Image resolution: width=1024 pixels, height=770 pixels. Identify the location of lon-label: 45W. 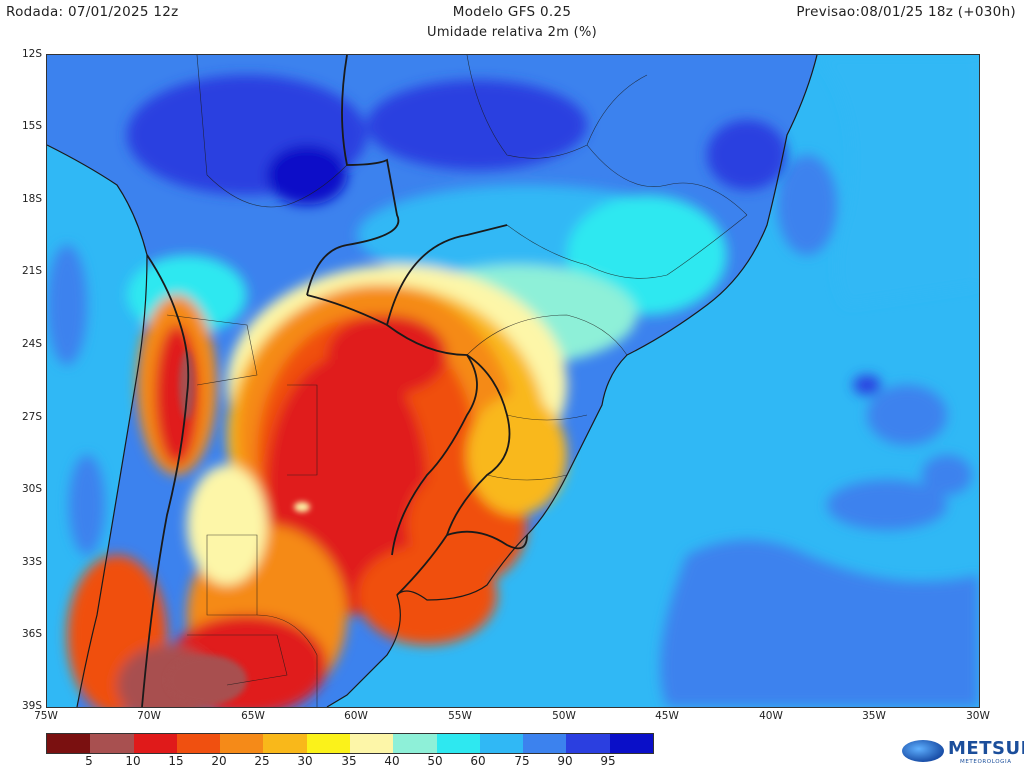
(667, 716).